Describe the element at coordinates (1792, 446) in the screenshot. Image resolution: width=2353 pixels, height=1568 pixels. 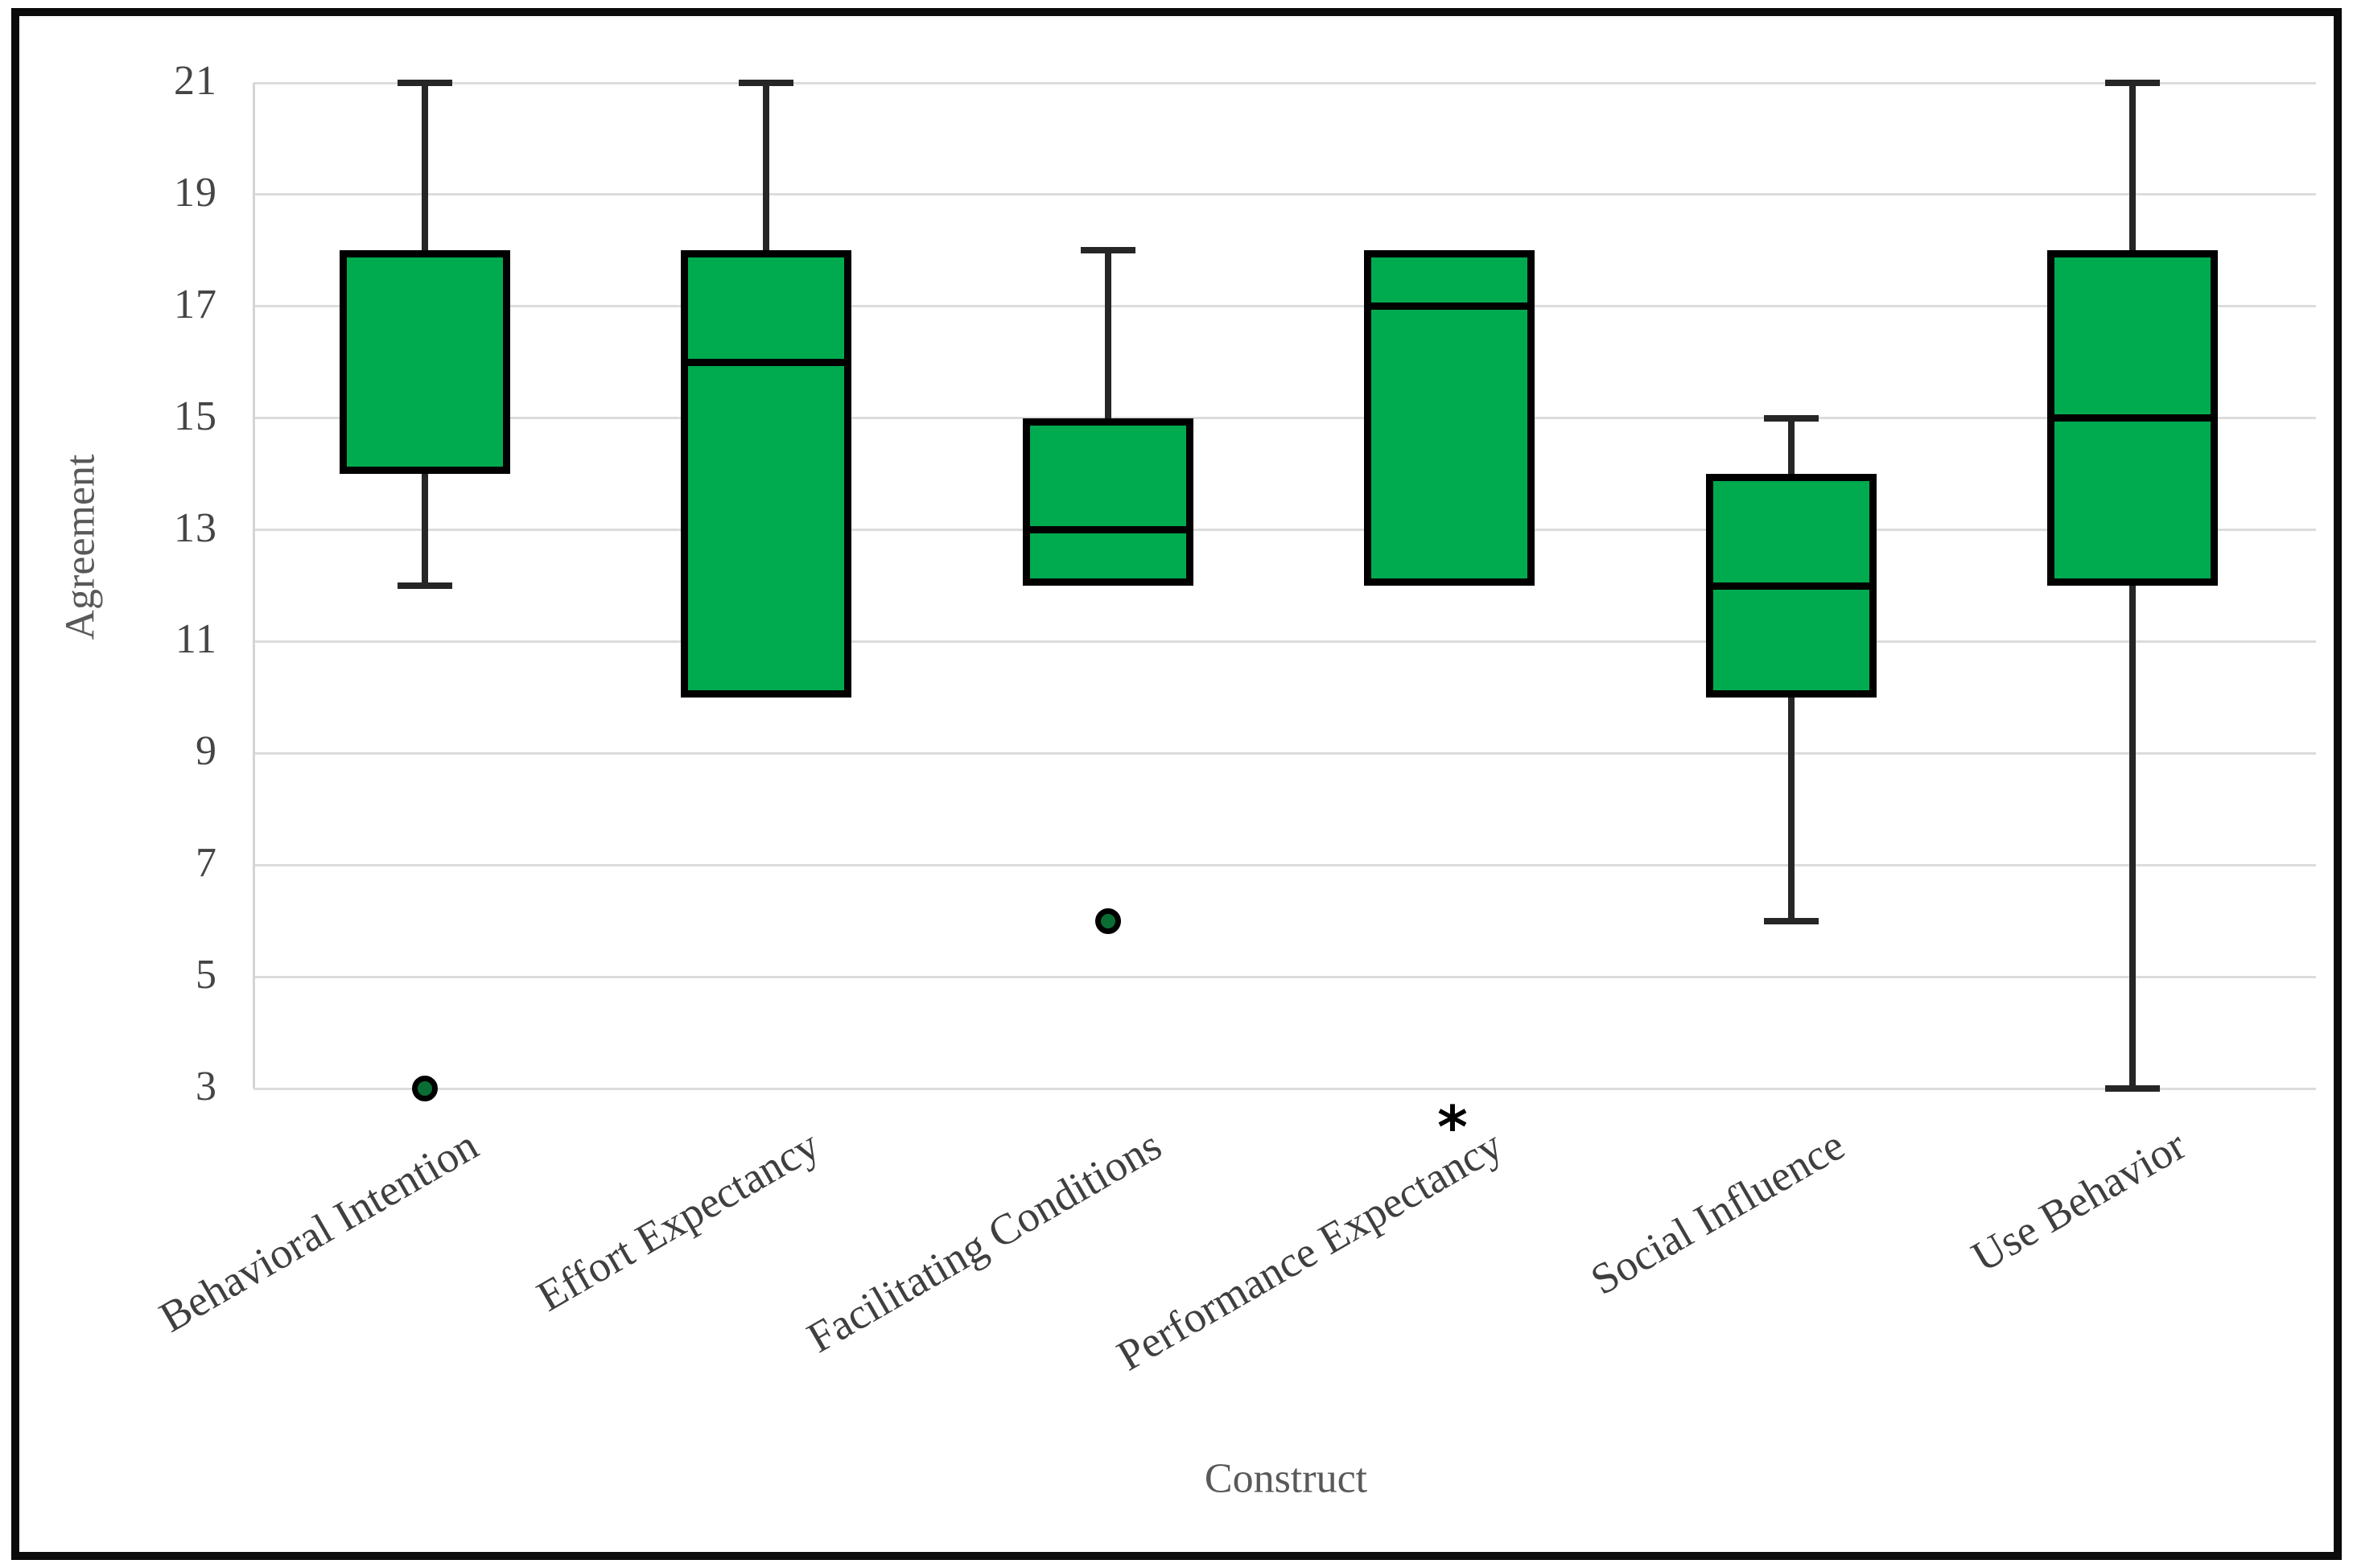
I see `whisker-upper-social-influence` at that location.